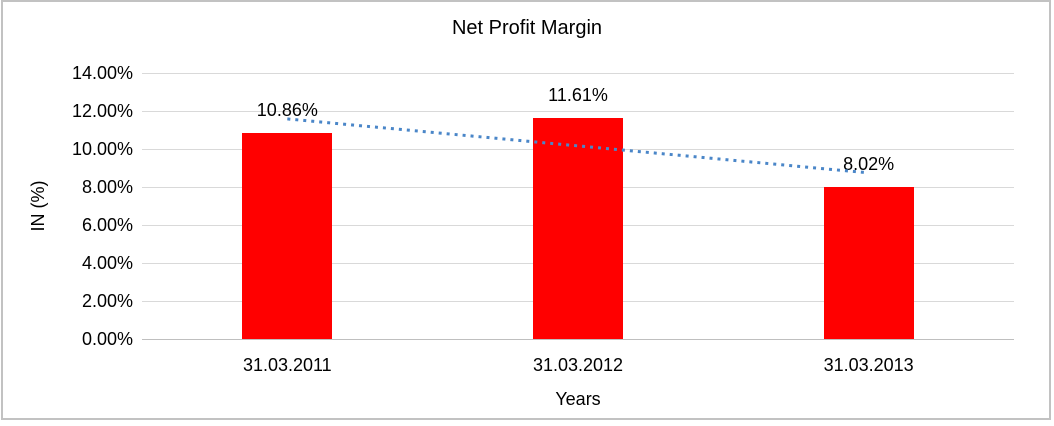 The width and height of the screenshot is (1054, 426). Describe the element at coordinates (38, 206) in the screenshot. I see `y-axis-title: IN (%)` at that location.